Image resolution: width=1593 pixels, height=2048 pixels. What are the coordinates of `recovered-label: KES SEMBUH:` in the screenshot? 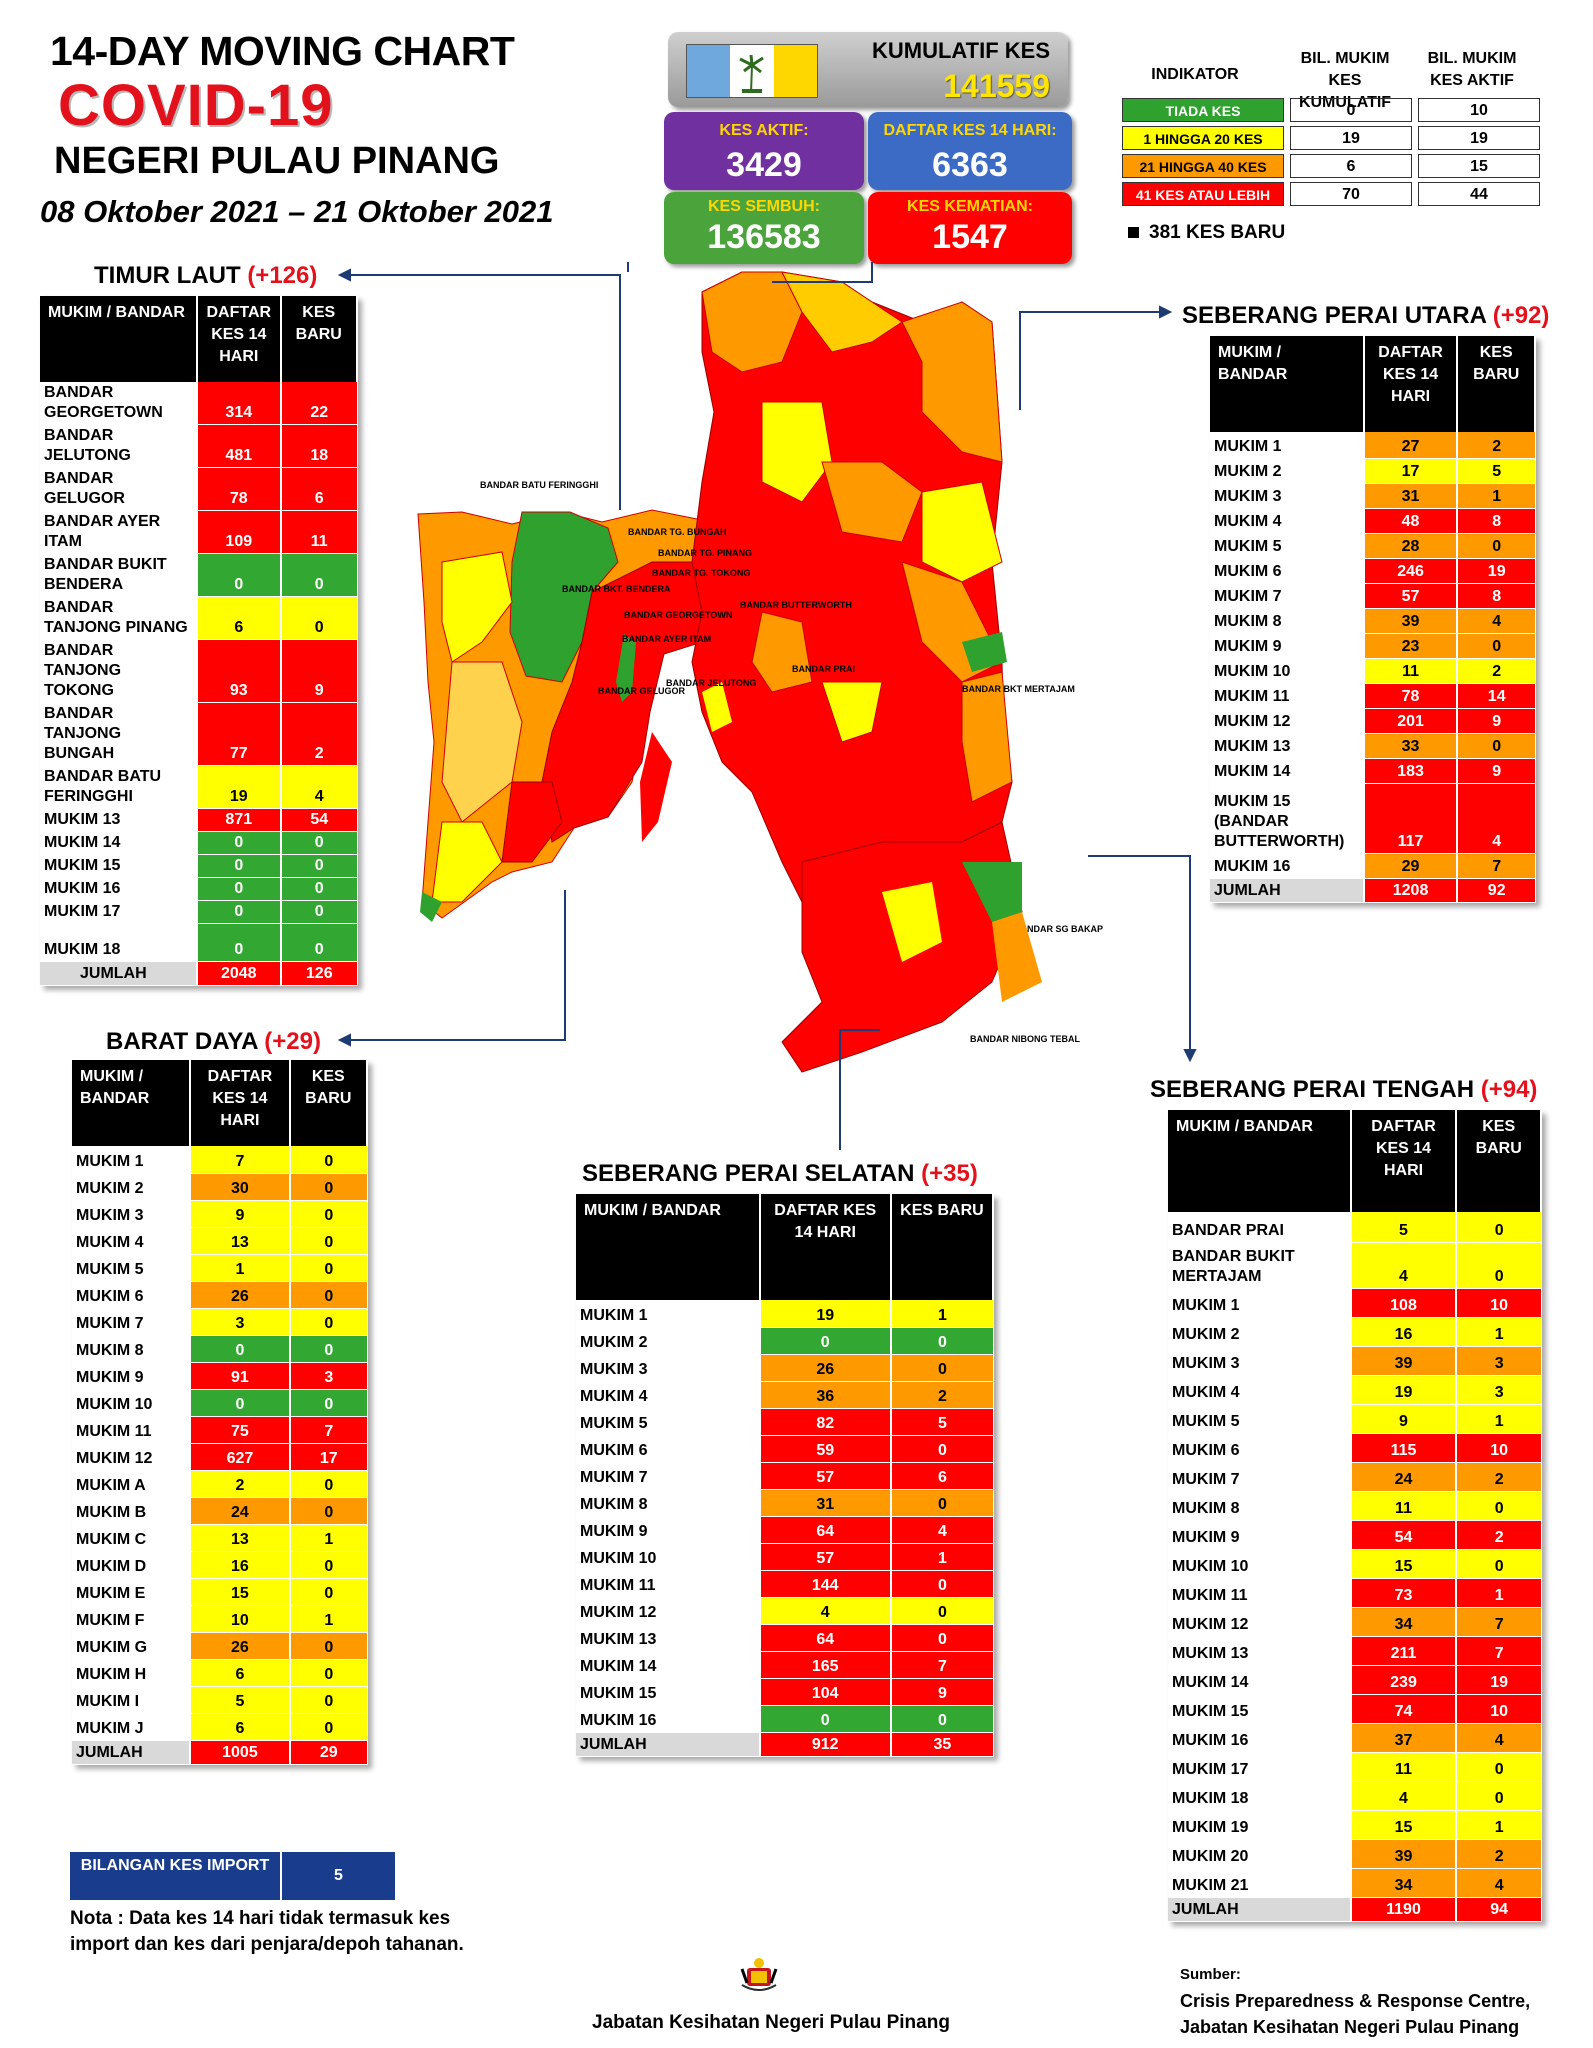 It's located at (763, 206).